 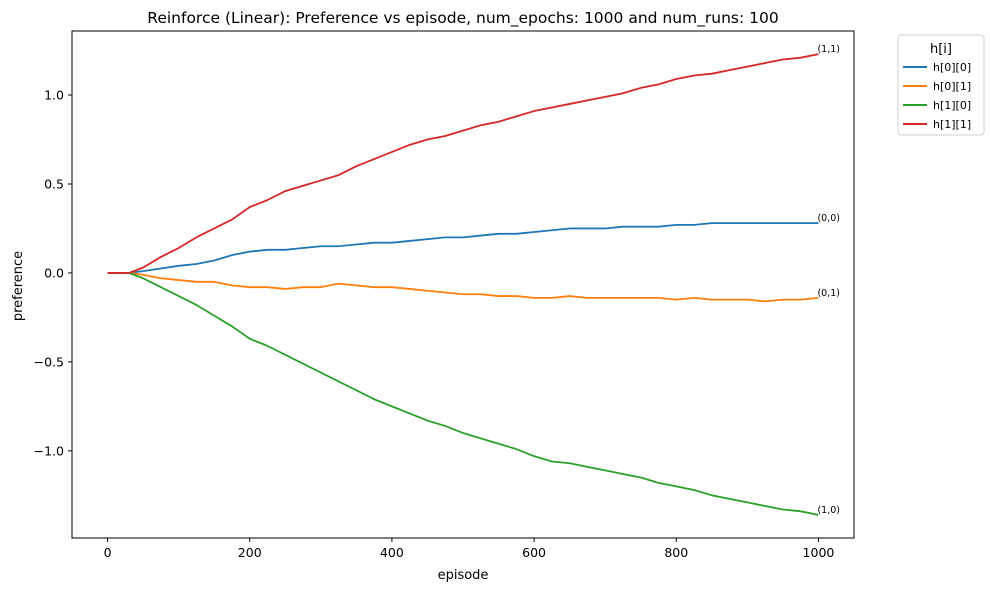 What do you see at coordinates (18, 286) in the screenshot?
I see `y-axis-label: preference` at bounding box center [18, 286].